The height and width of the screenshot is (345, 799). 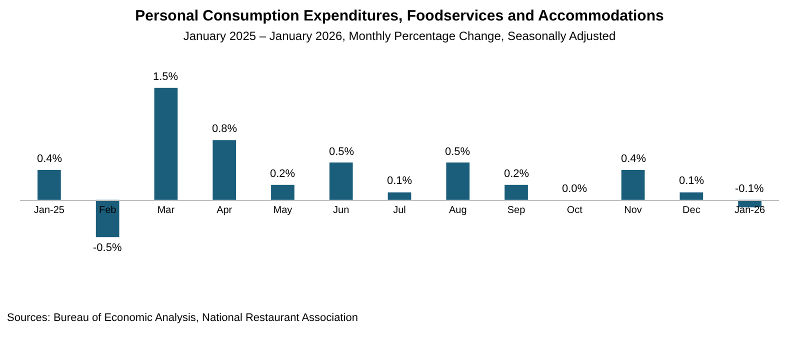 What do you see at coordinates (282, 210) in the screenshot?
I see `x-tick-label: May` at bounding box center [282, 210].